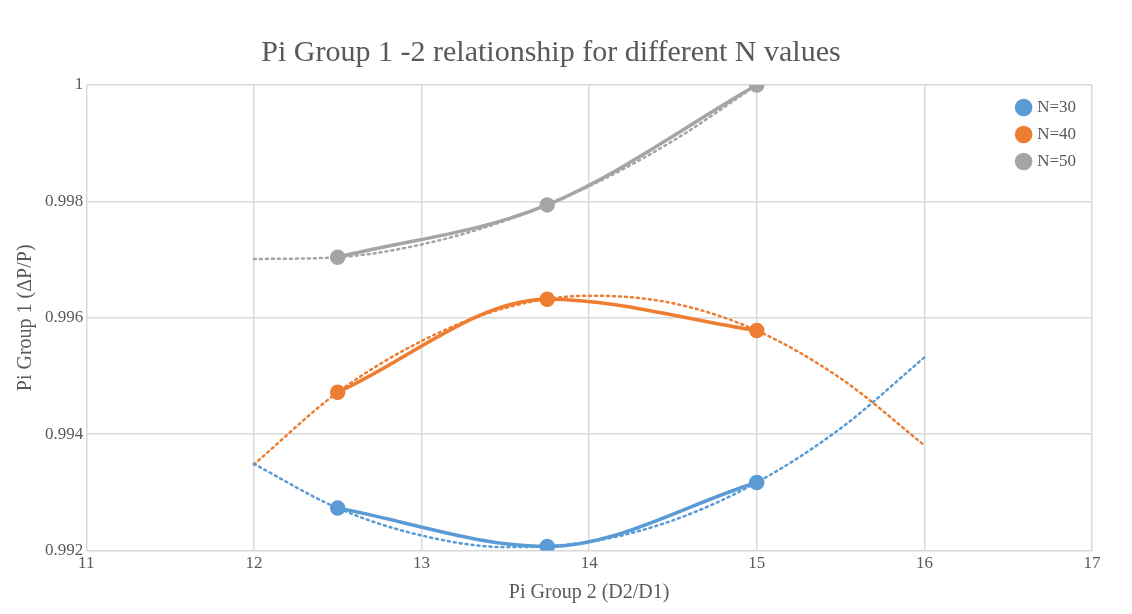 The height and width of the screenshot is (614, 1132). What do you see at coordinates (1092, 563) in the screenshot?
I see `x-tick-label: 17` at bounding box center [1092, 563].